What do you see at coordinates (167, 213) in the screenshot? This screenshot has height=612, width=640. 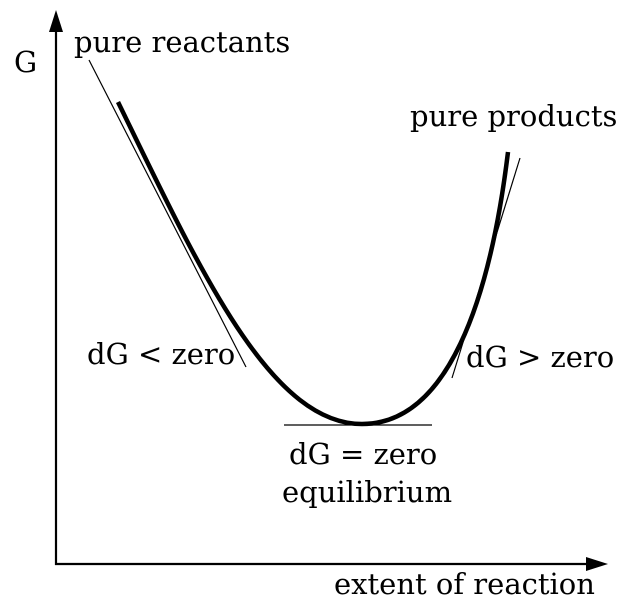 I see `left-tangent-line` at bounding box center [167, 213].